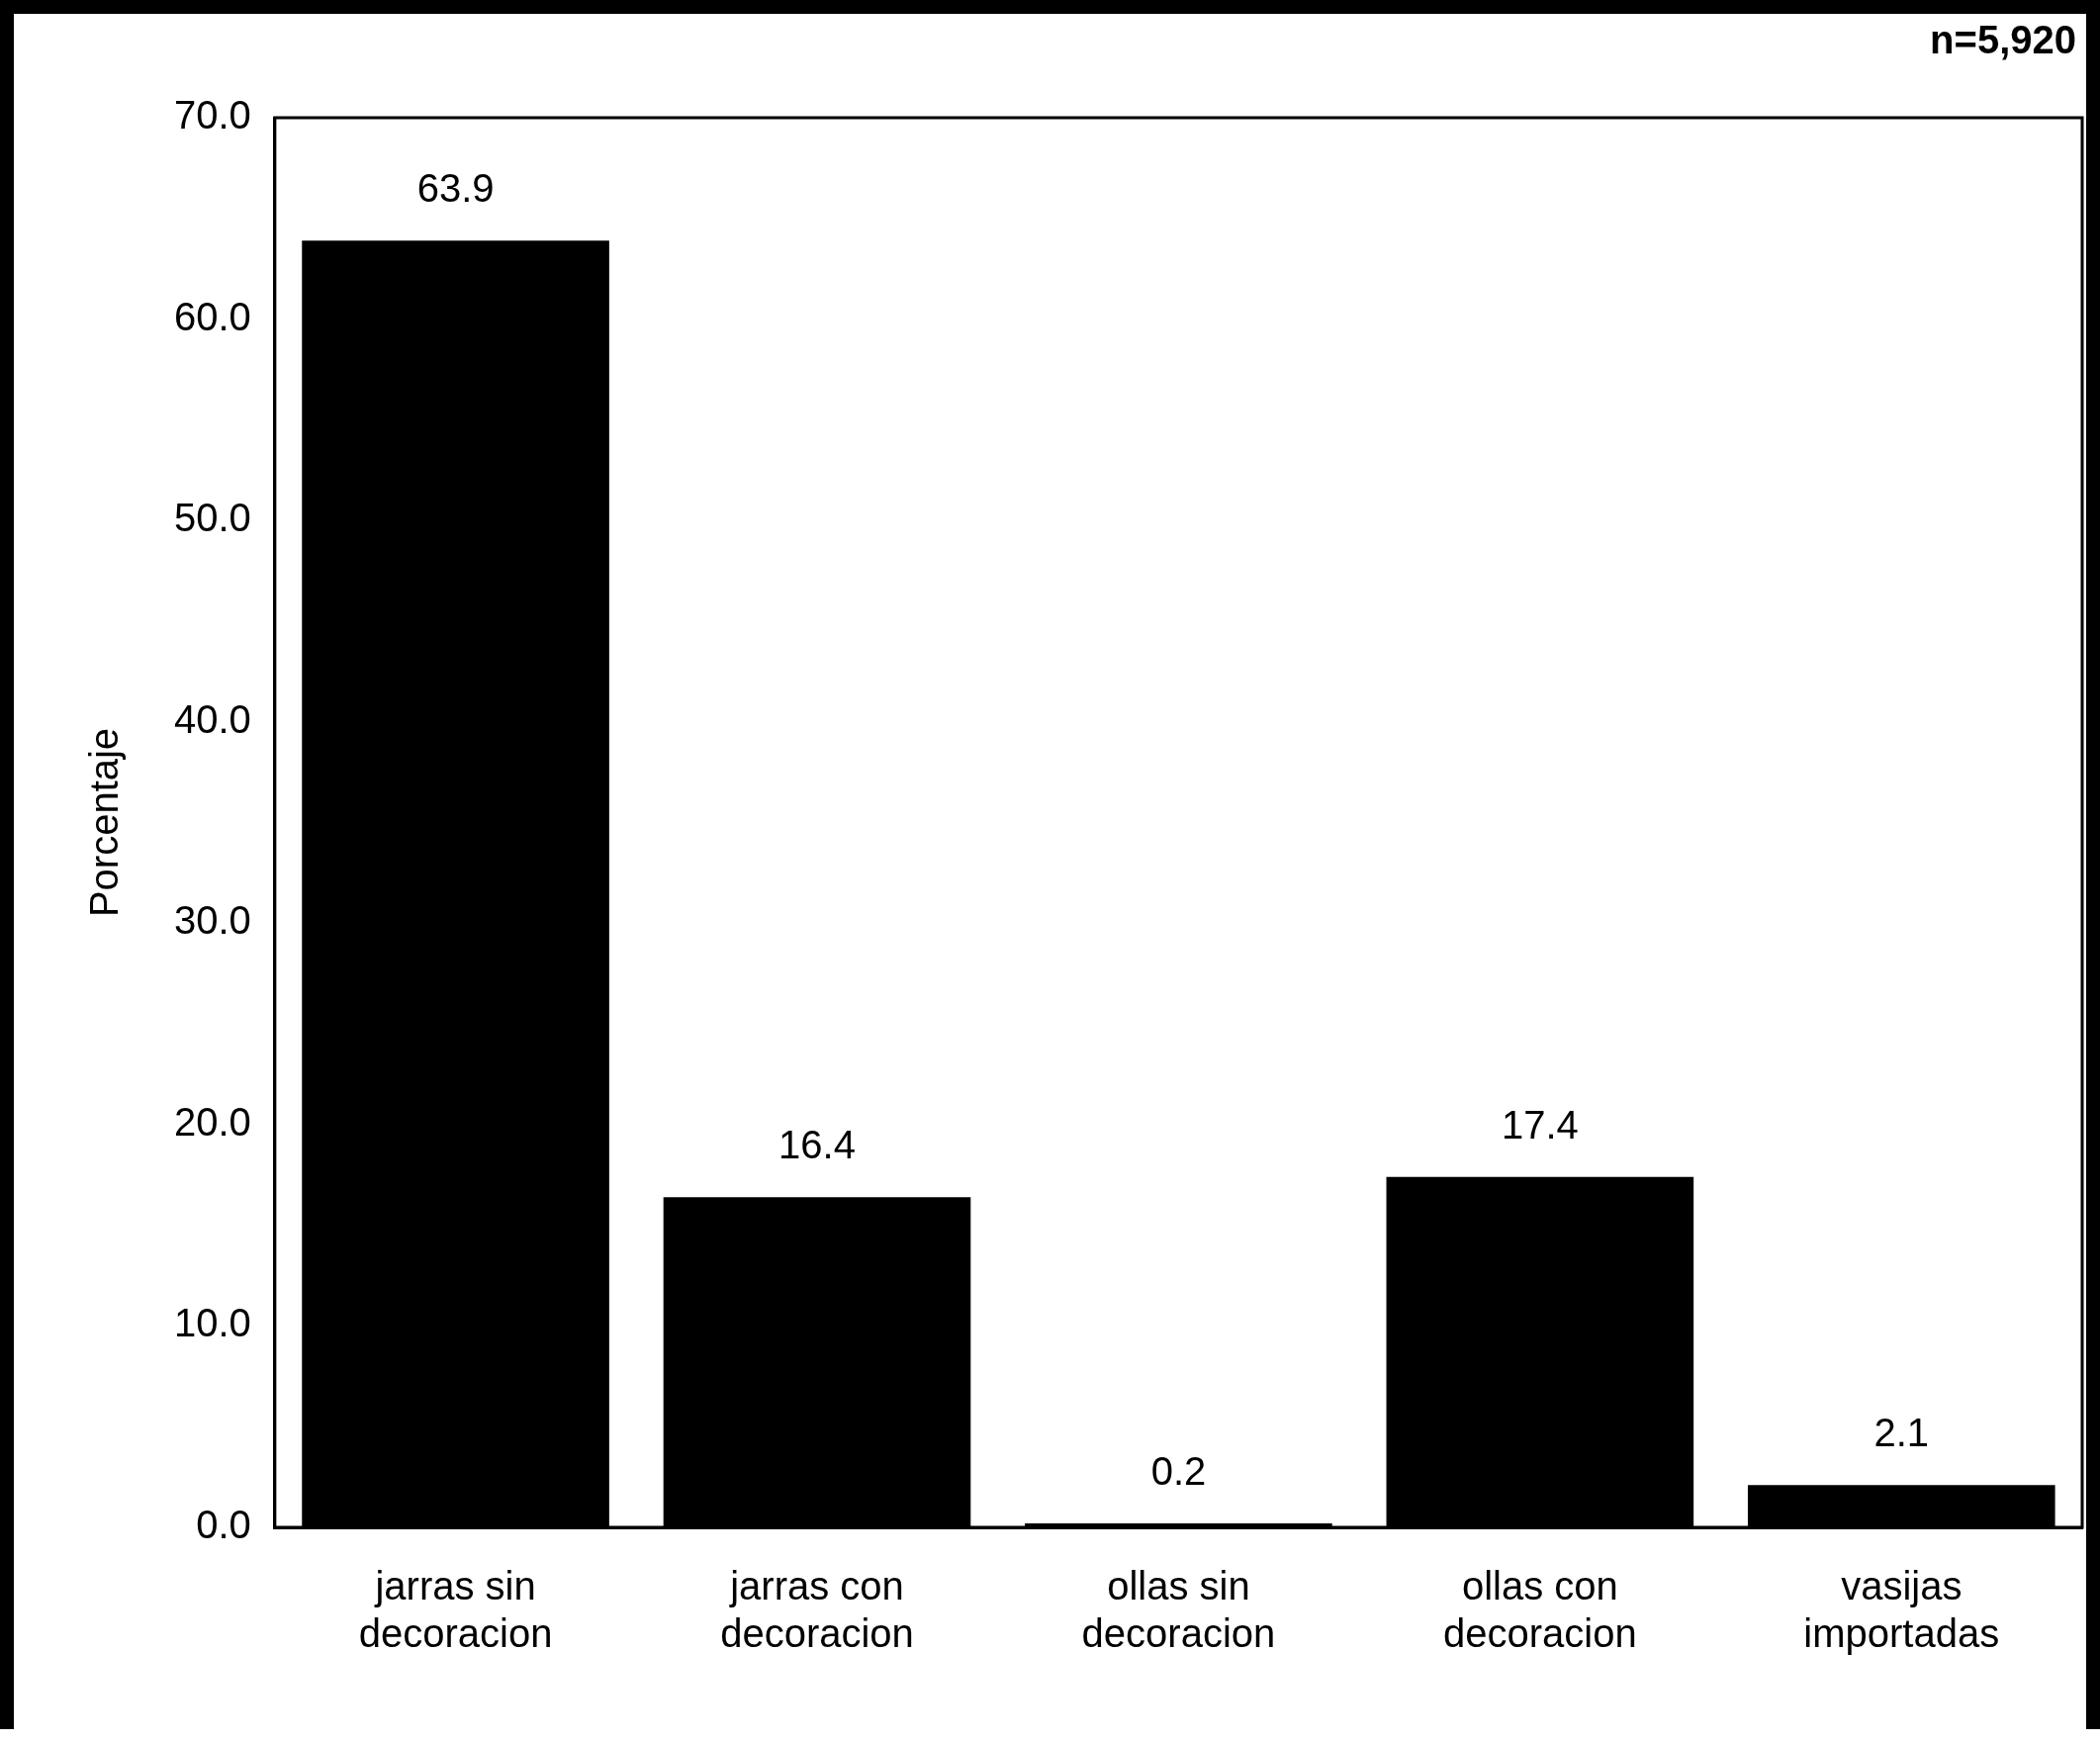  What do you see at coordinates (455, 188) in the screenshot?
I see `data-label: 63.9` at bounding box center [455, 188].